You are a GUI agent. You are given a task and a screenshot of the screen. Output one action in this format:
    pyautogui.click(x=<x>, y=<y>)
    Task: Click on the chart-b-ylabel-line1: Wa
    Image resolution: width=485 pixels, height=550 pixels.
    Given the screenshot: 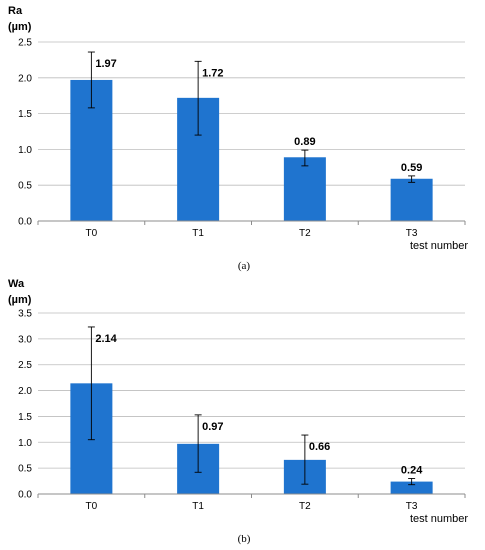 What is the action you would take?
    pyautogui.click(x=16, y=284)
    